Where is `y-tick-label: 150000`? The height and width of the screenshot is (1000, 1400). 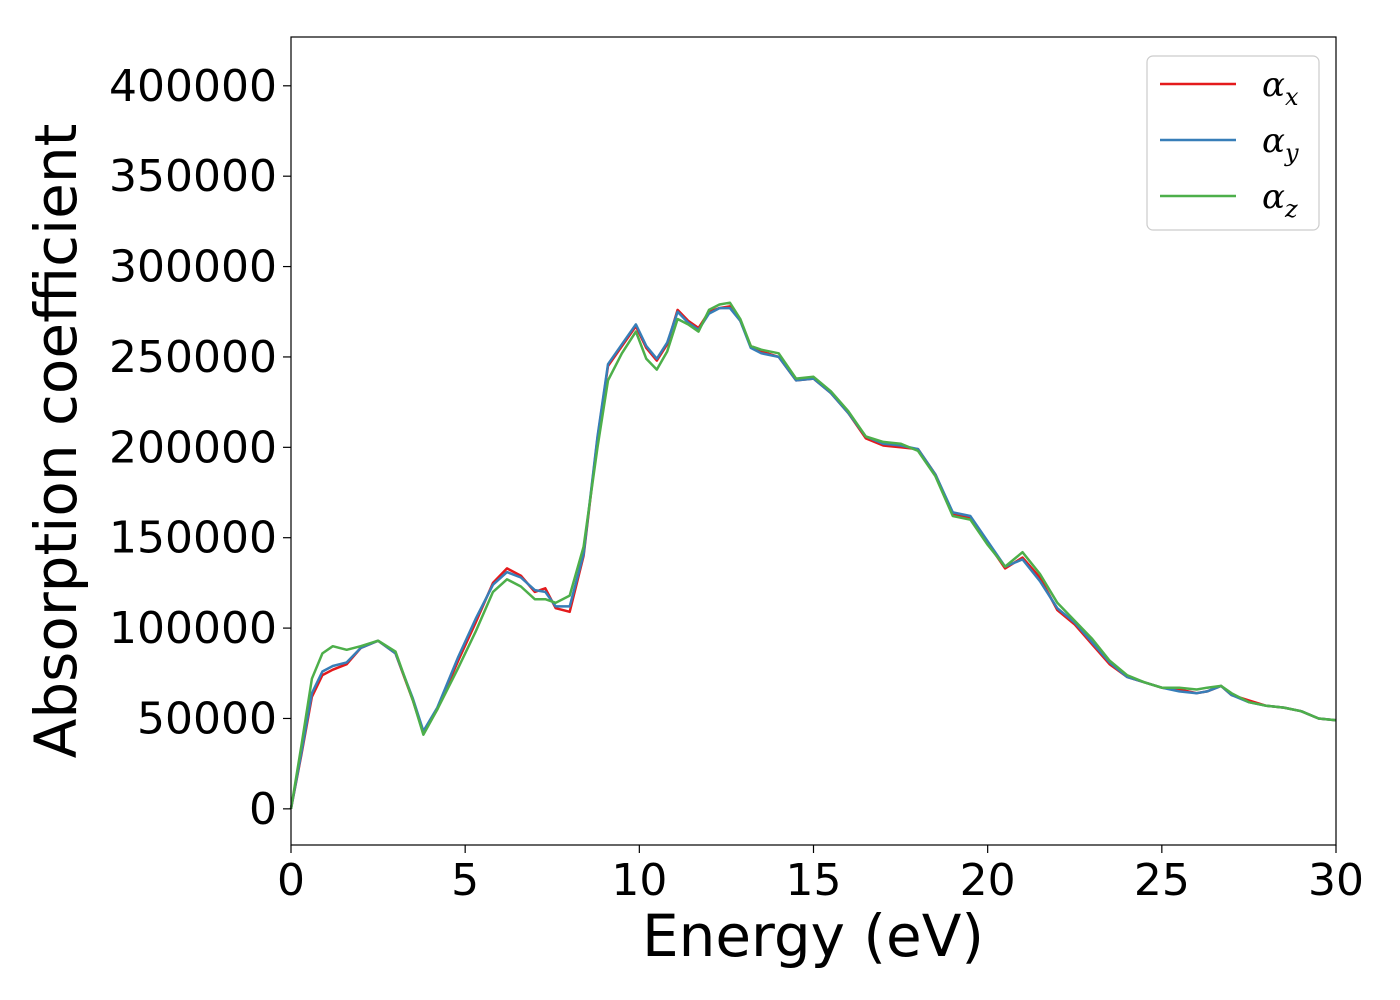
y-tick-label: 150000 is located at coordinates (193, 538).